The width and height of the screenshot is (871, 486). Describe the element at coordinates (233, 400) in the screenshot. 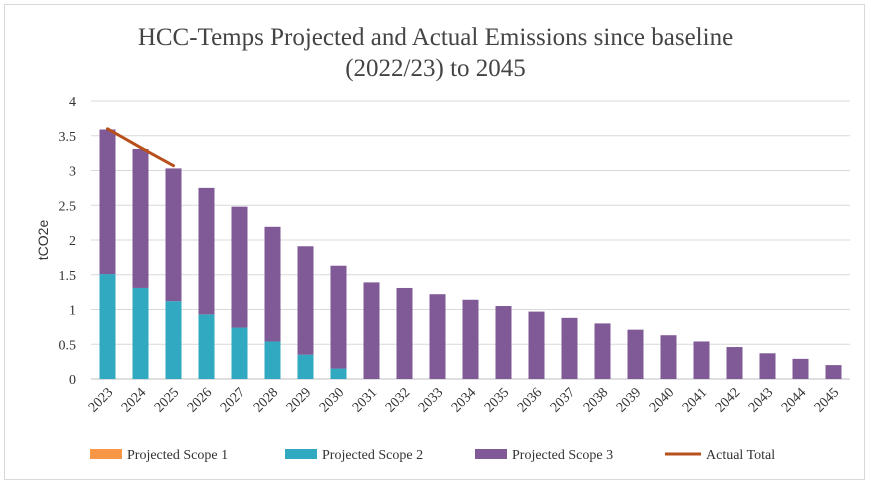

I see `x-tick-label: 2027` at that location.